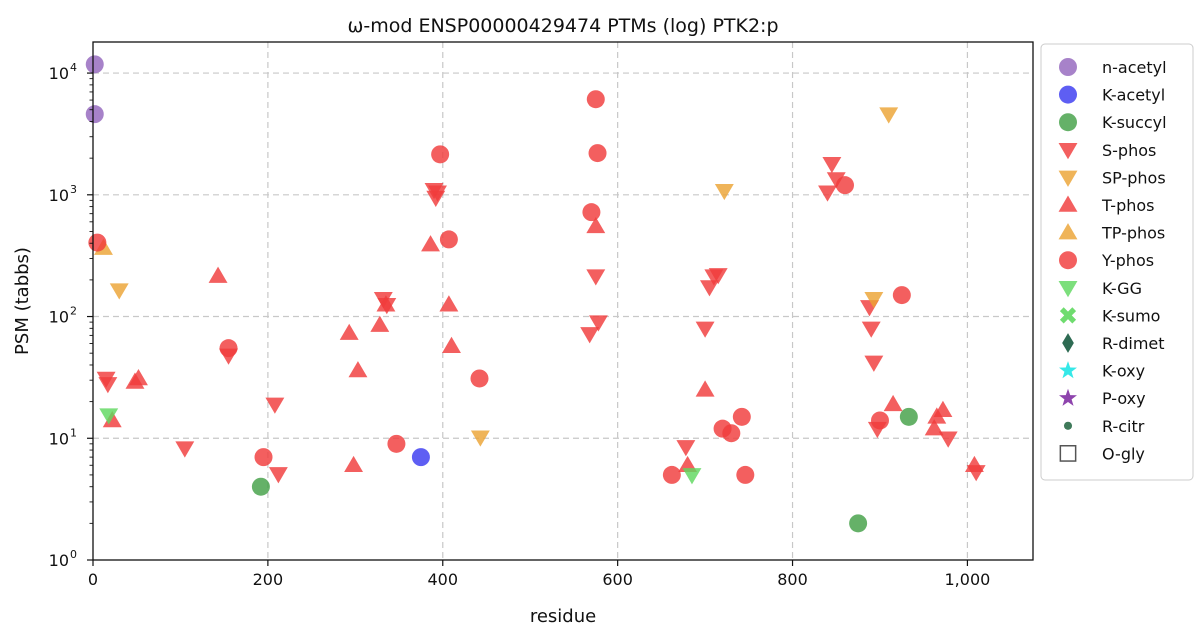 This screenshot has height=639, width=1200. Describe the element at coordinates (617, 579) in the screenshot. I see `x-tick-label: 600` at that location.